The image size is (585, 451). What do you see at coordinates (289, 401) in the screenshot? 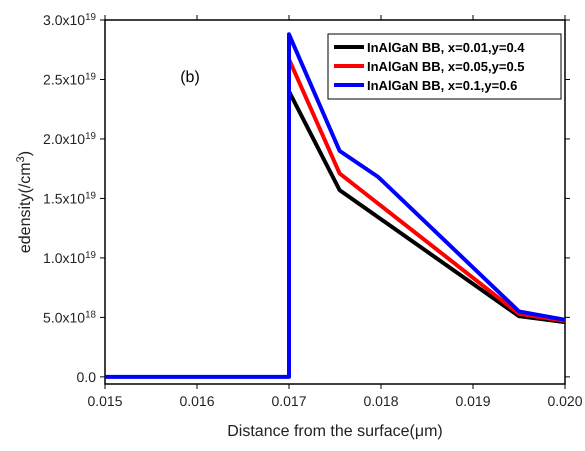
I see `x-tick-label: 0.017` at bounding box center [289, 401].